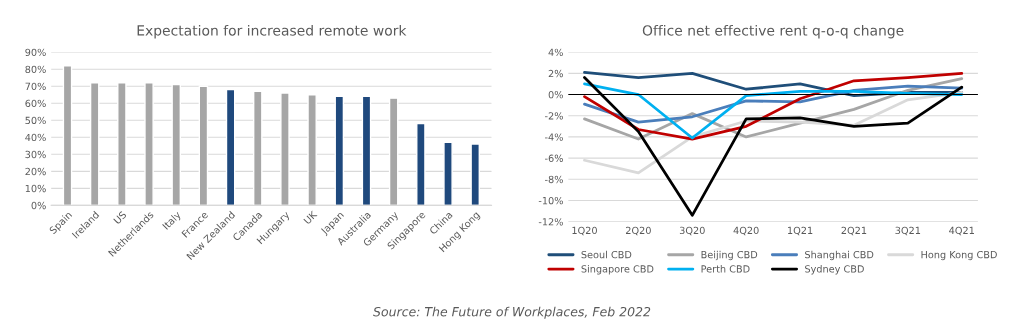  I want to click on x-tick-label: 4Q21, so click(961, 231).